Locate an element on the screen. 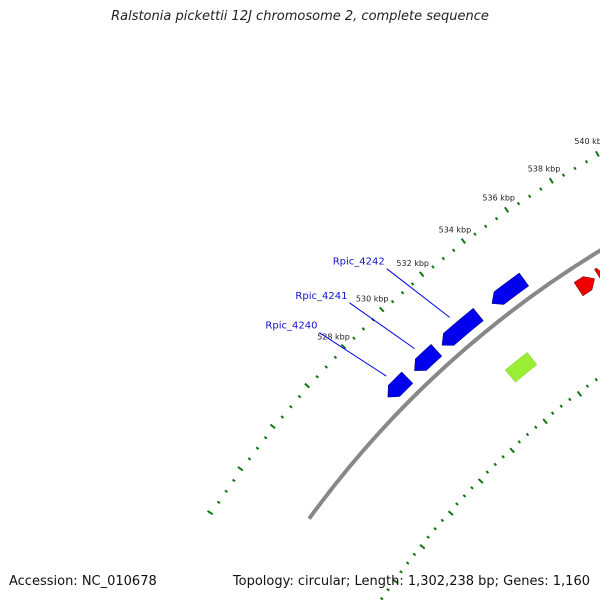 Image resolution: width=600 pixels, height=600 pixels. forward-gene-label: Rpic_4242 is located at coordinates (359, 262).